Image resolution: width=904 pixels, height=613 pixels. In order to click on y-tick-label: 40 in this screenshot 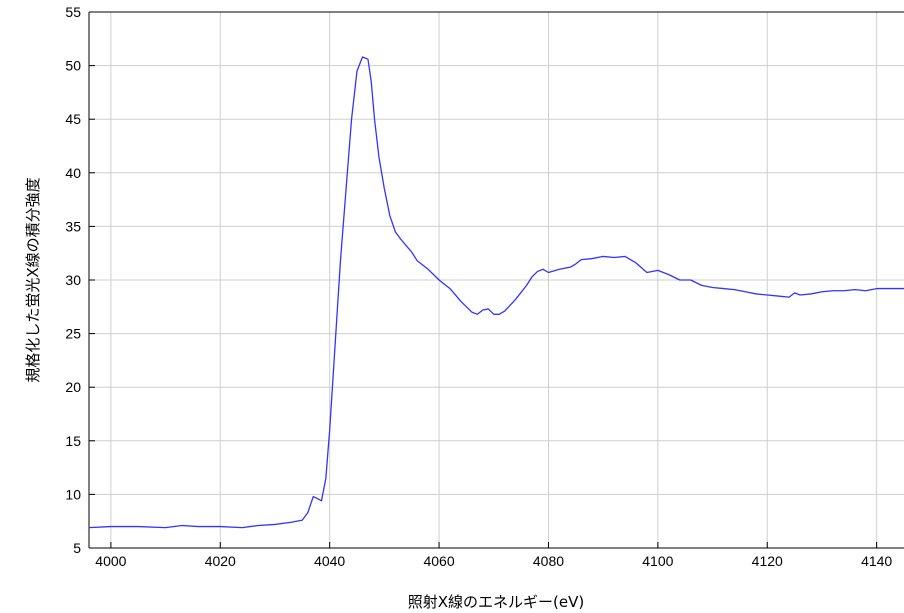, I will do `click(73, 173)`.